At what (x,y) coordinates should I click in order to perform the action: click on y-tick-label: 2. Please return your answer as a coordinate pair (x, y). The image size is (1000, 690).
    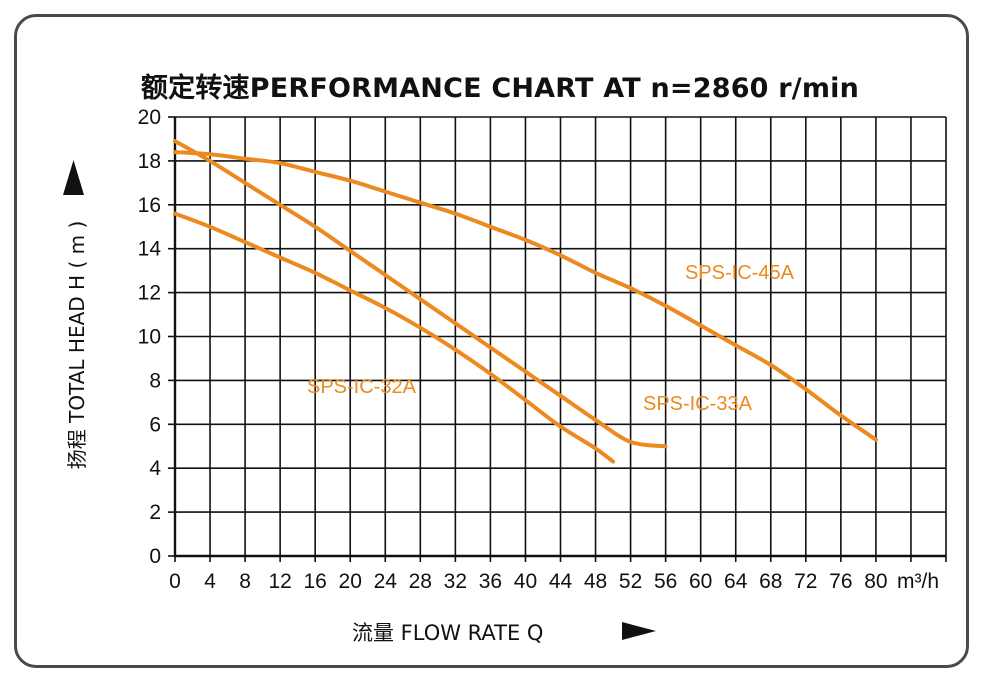
    Looking at the image, I should click on (155, 512).